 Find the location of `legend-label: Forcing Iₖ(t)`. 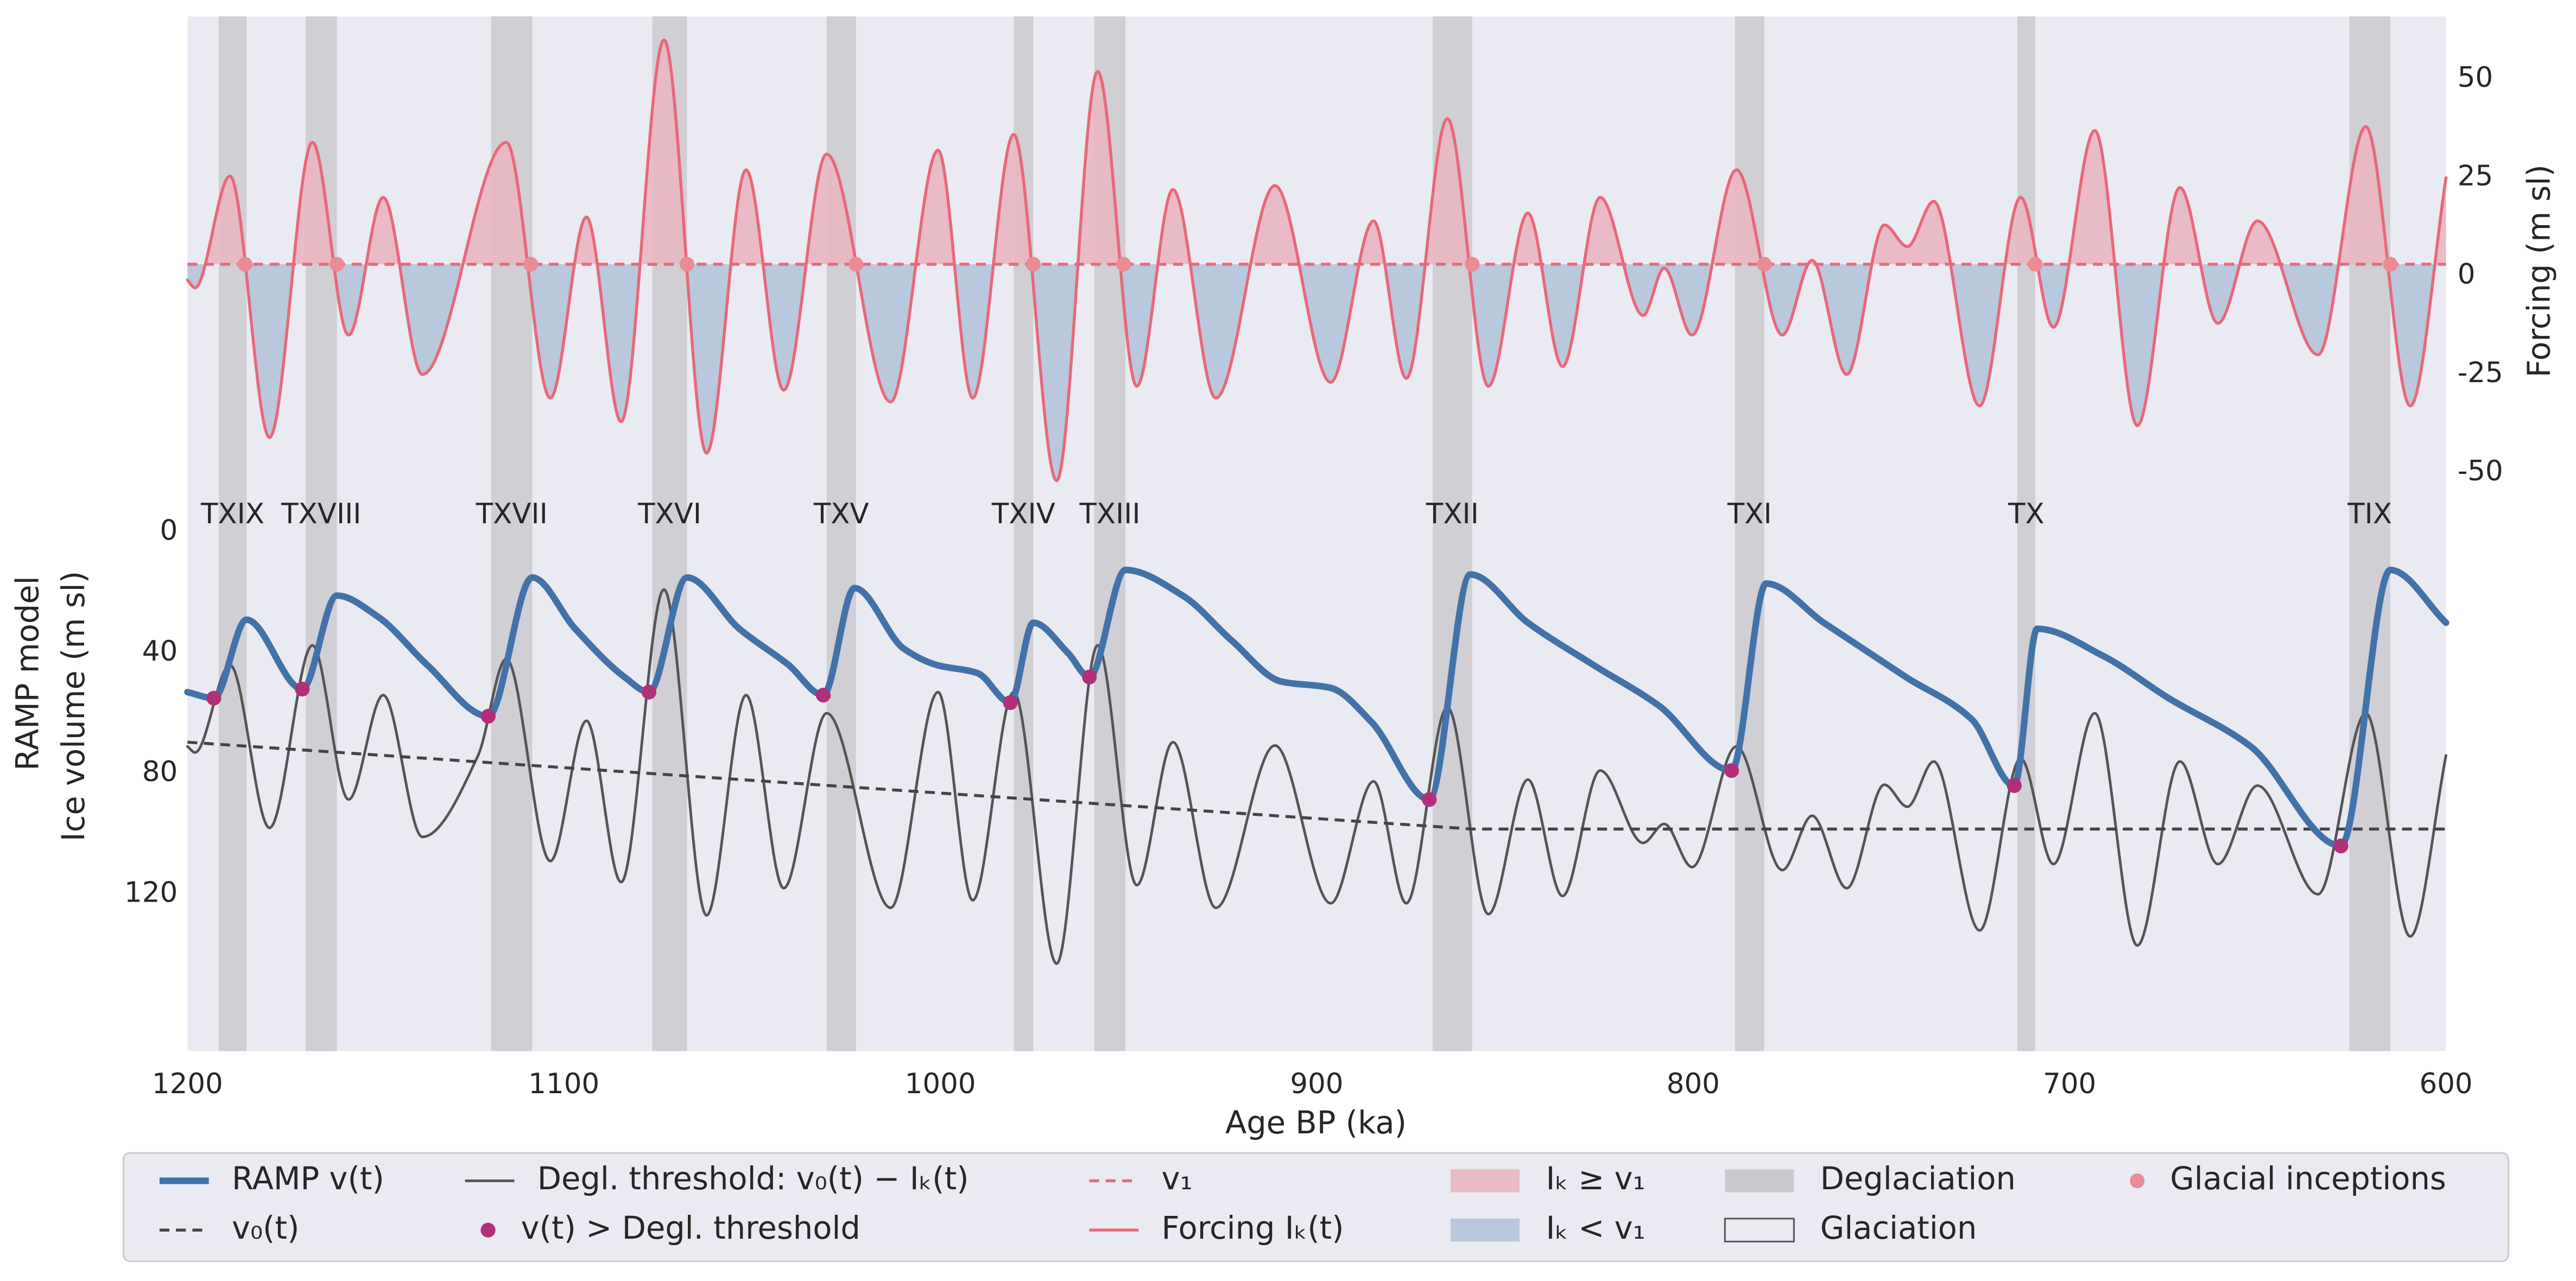

legend-label: Forcing Iₖ(t) is located at coordinates (1253, 1228).